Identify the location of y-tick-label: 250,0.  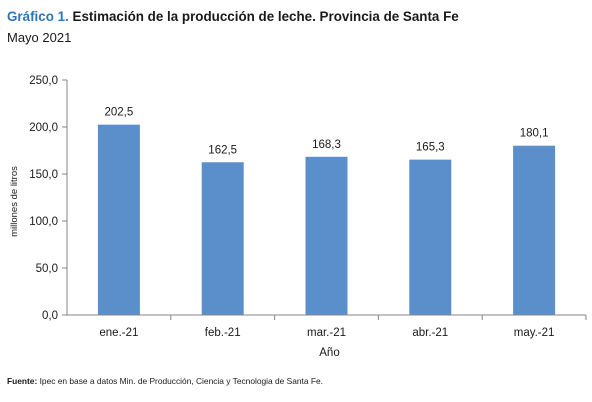
(43, 81).